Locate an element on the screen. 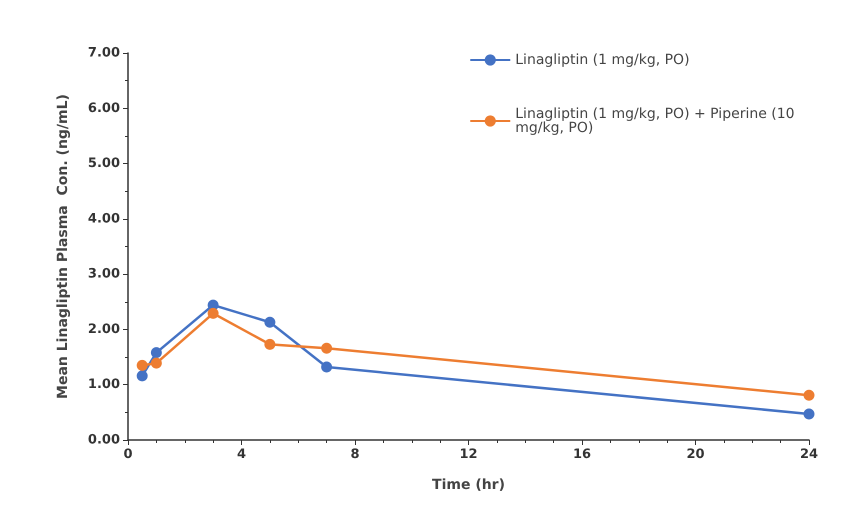 The width and height of the screenshot is (842, 526). legend-label: Linagliptin (1 mg/kg, PO) + Piperine (10 mg/kg, PO) is located at coordinates (657, 121).